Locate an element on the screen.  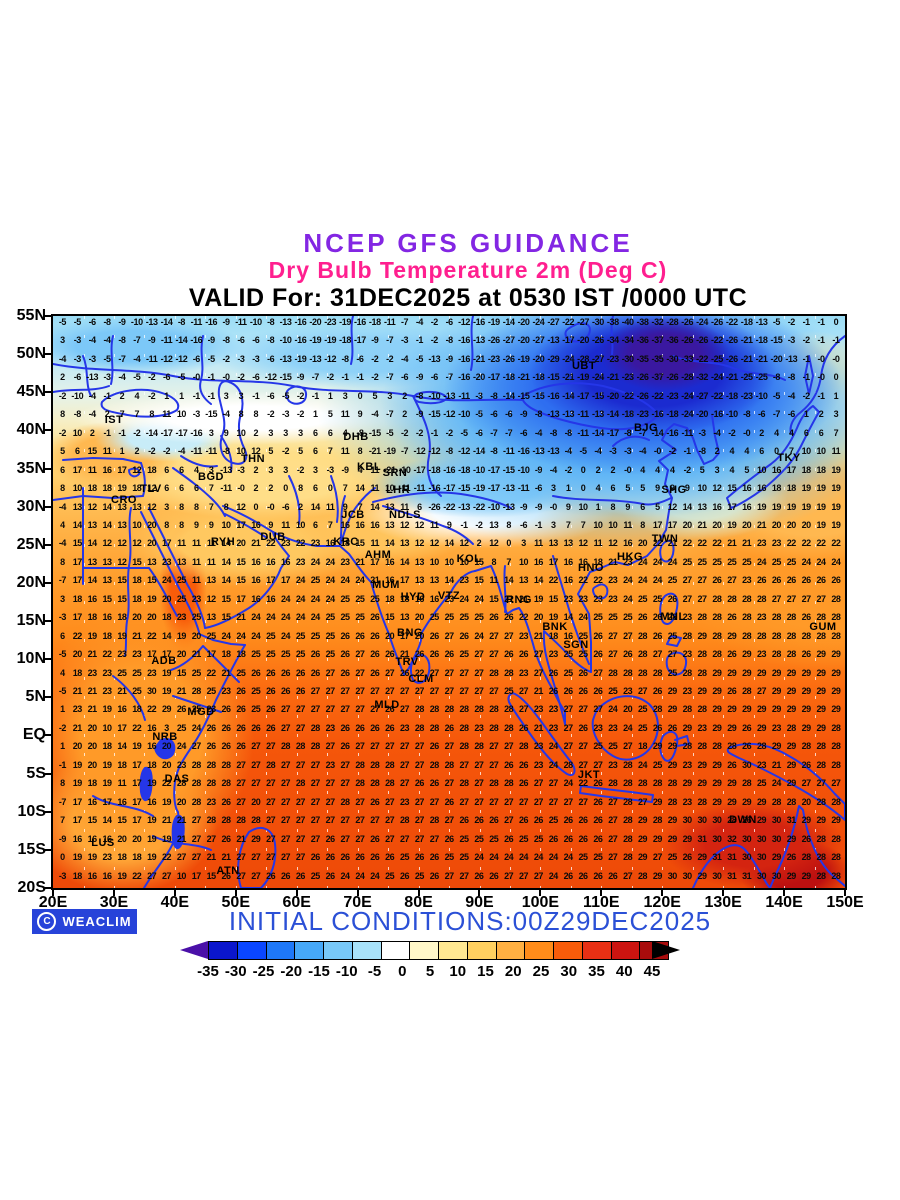
lon-label-50e: 50E is located at coordinates (235, 902).